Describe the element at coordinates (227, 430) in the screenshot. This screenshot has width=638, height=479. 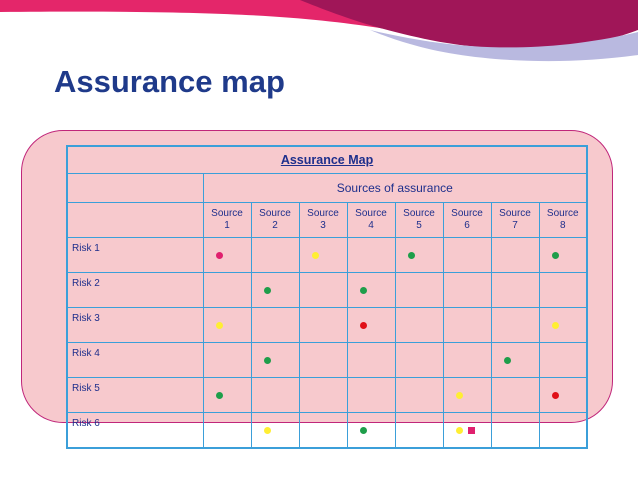
I see `map-cell-risk6-source1` at that location.